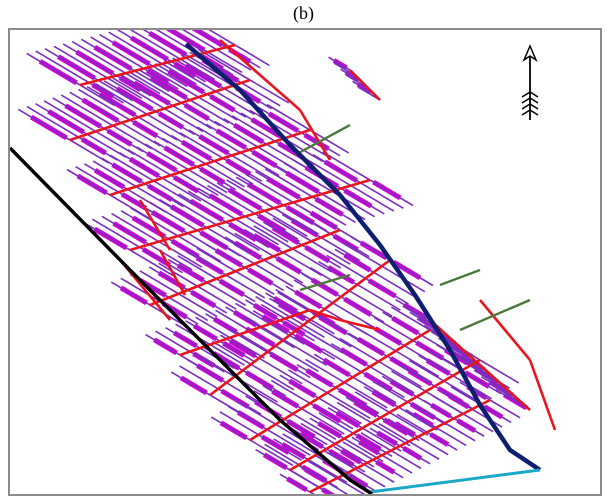 The height and width of the screenshot is (500, 607). Describe the element at coordinates (530, 53) in the screenshot. I see `north-arrow-head` at that location.